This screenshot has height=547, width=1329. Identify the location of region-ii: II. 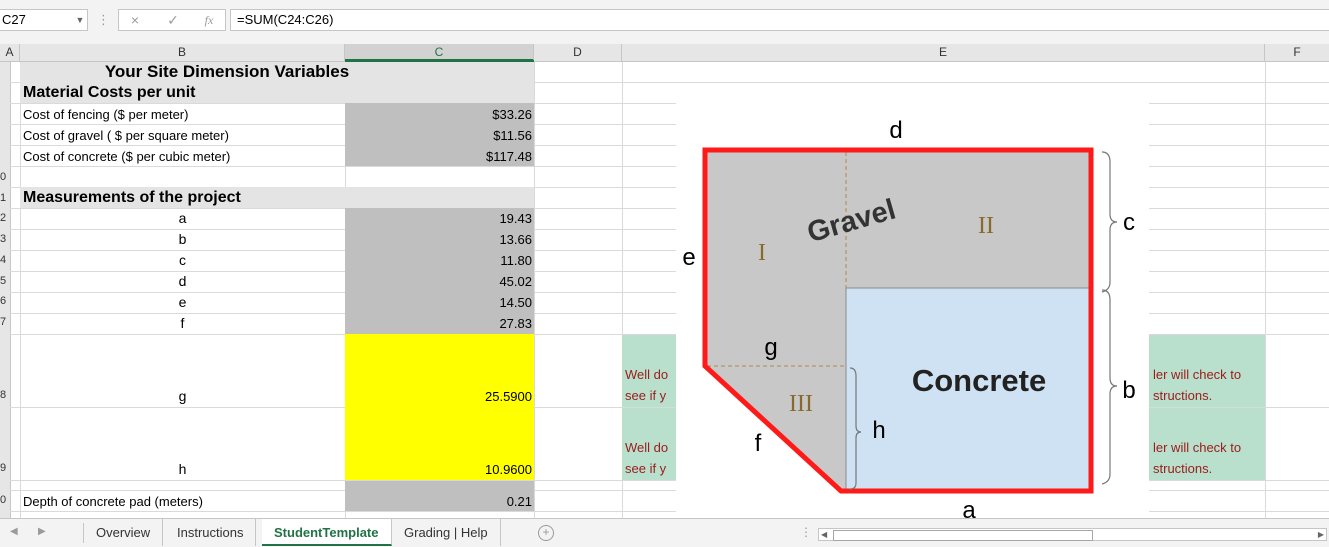
(986, 226).